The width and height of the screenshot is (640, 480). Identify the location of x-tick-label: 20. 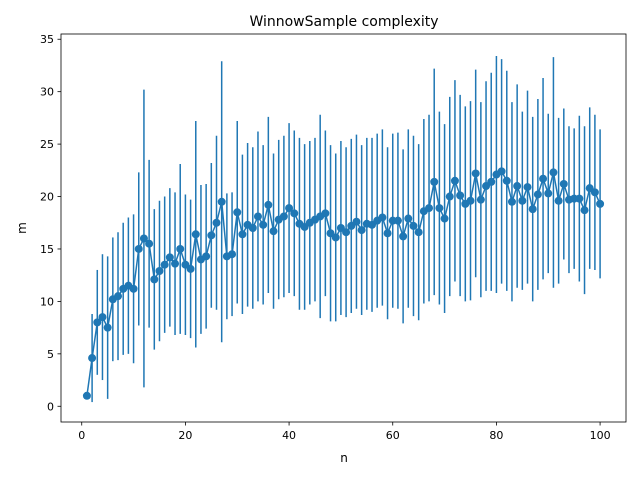
(185, 435).